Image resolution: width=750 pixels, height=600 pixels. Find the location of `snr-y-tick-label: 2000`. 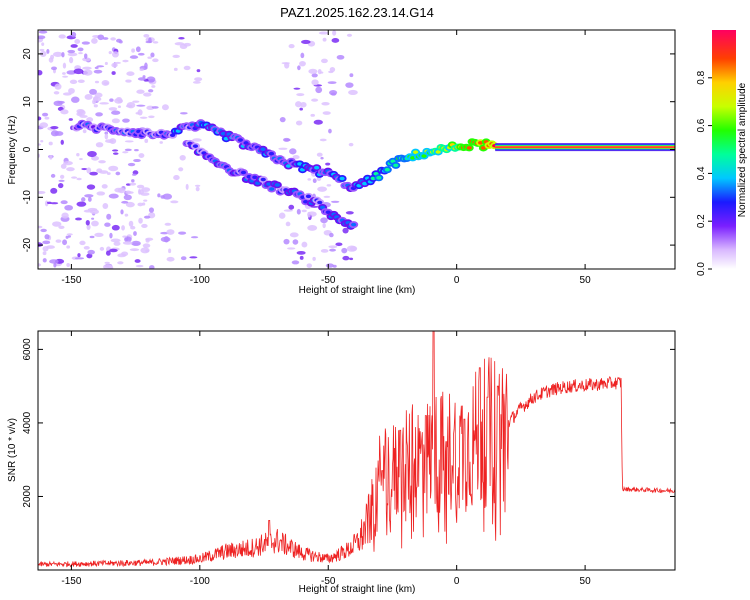

snr-y-tick-label: 2000 is located at coordinates (27, 496).